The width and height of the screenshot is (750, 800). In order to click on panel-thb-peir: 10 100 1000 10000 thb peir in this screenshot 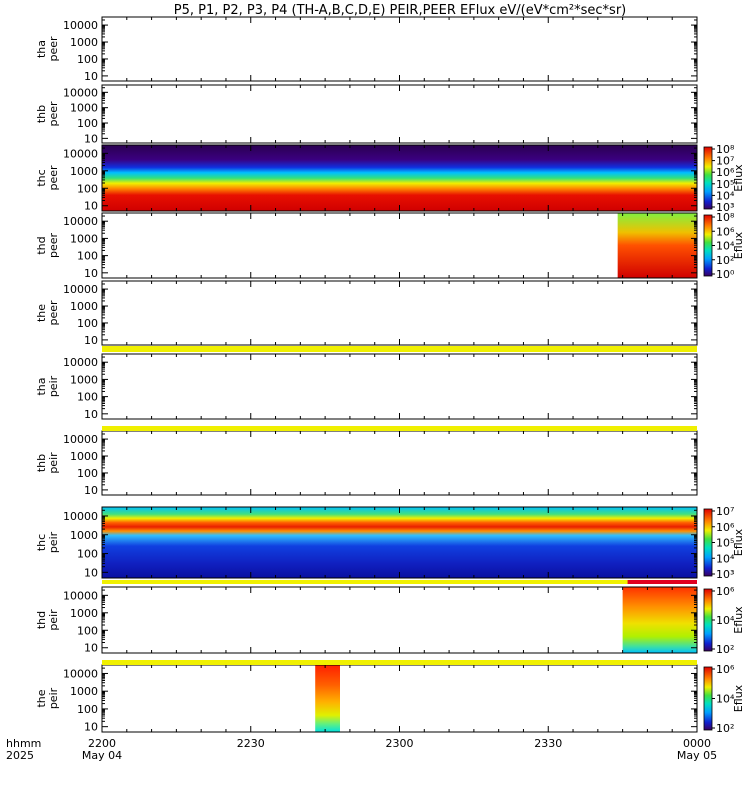, I will do `click(366, 463)`.